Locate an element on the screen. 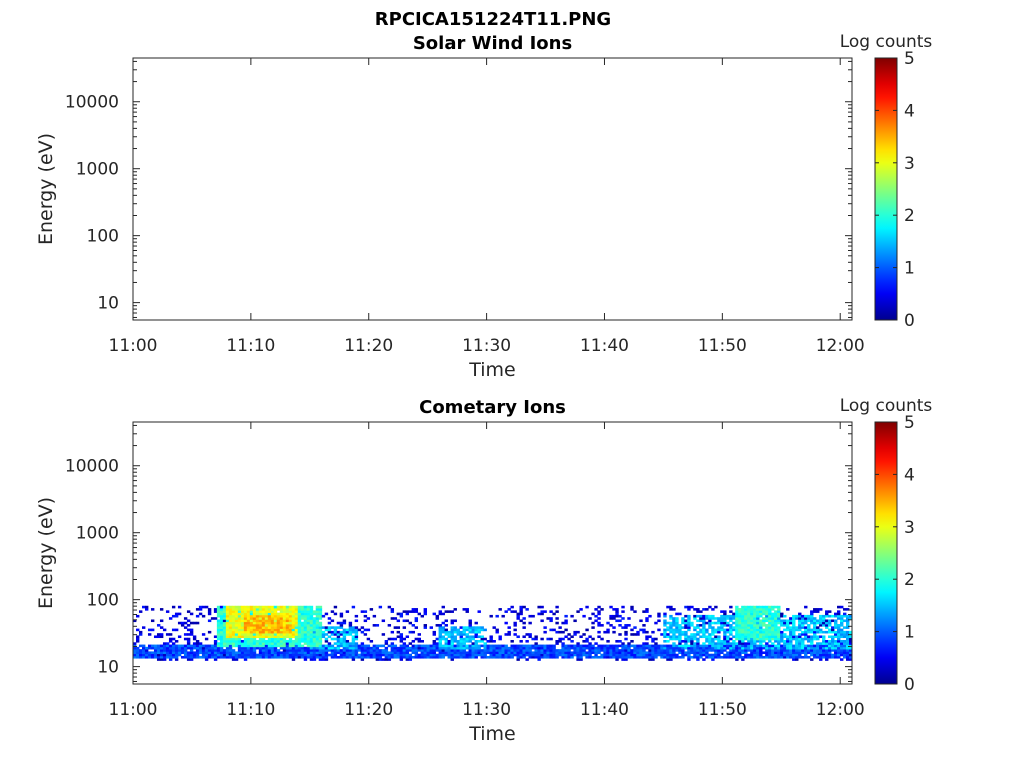 This screenshot has height=768, width=1024. colorbar-tick-label: 2 is located at coordinates (909, 216).